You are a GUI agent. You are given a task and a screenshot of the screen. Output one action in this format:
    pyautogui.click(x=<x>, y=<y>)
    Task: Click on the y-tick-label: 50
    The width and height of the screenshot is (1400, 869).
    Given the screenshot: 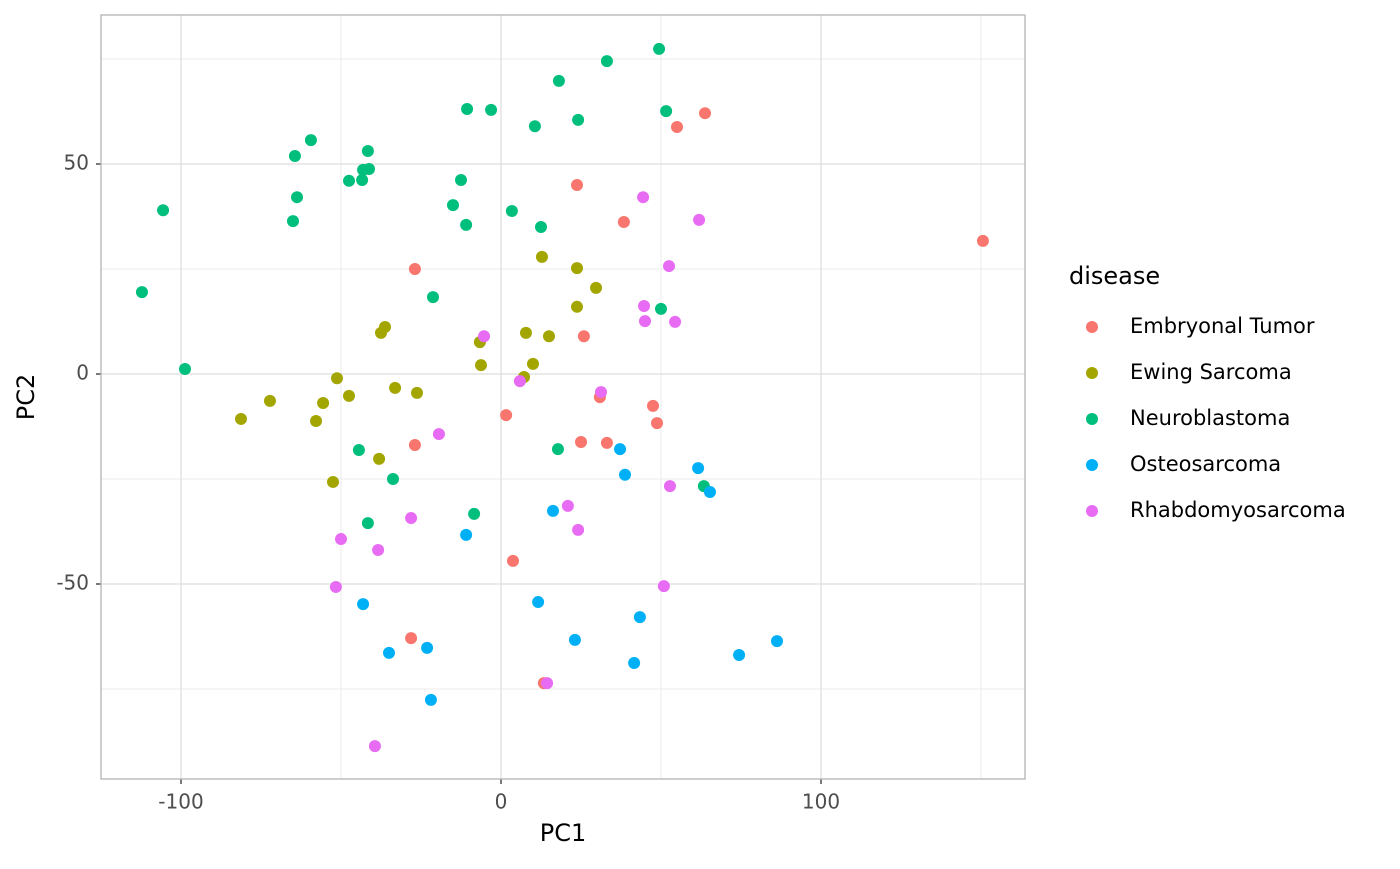 What is the action you would take?
    pyautogui.click(x=76, y=163)
    